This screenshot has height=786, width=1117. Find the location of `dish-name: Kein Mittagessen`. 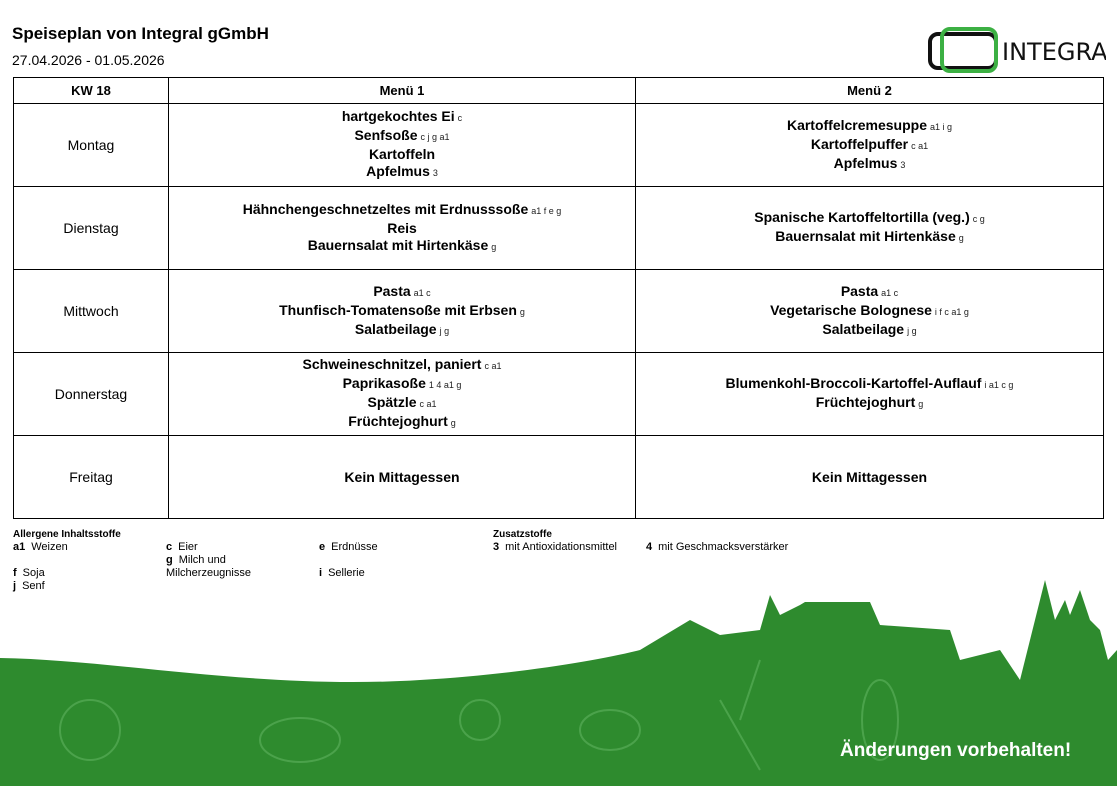

dish-name: Kein Mittagessen is located at coordinates (869, 476).